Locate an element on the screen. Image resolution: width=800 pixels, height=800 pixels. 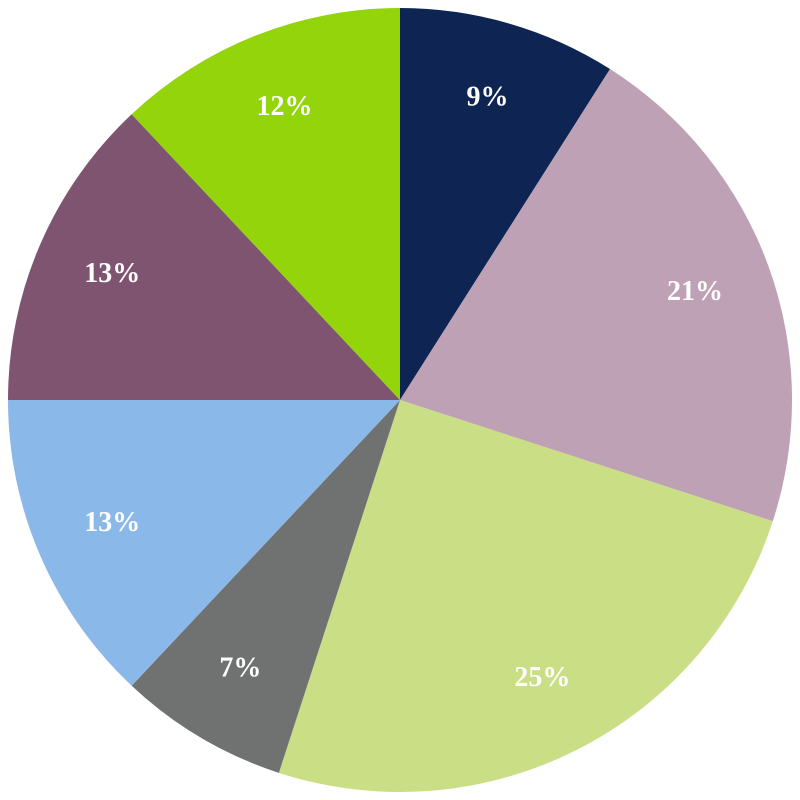
slice-label: 7% is located at coordinates (240, 667).